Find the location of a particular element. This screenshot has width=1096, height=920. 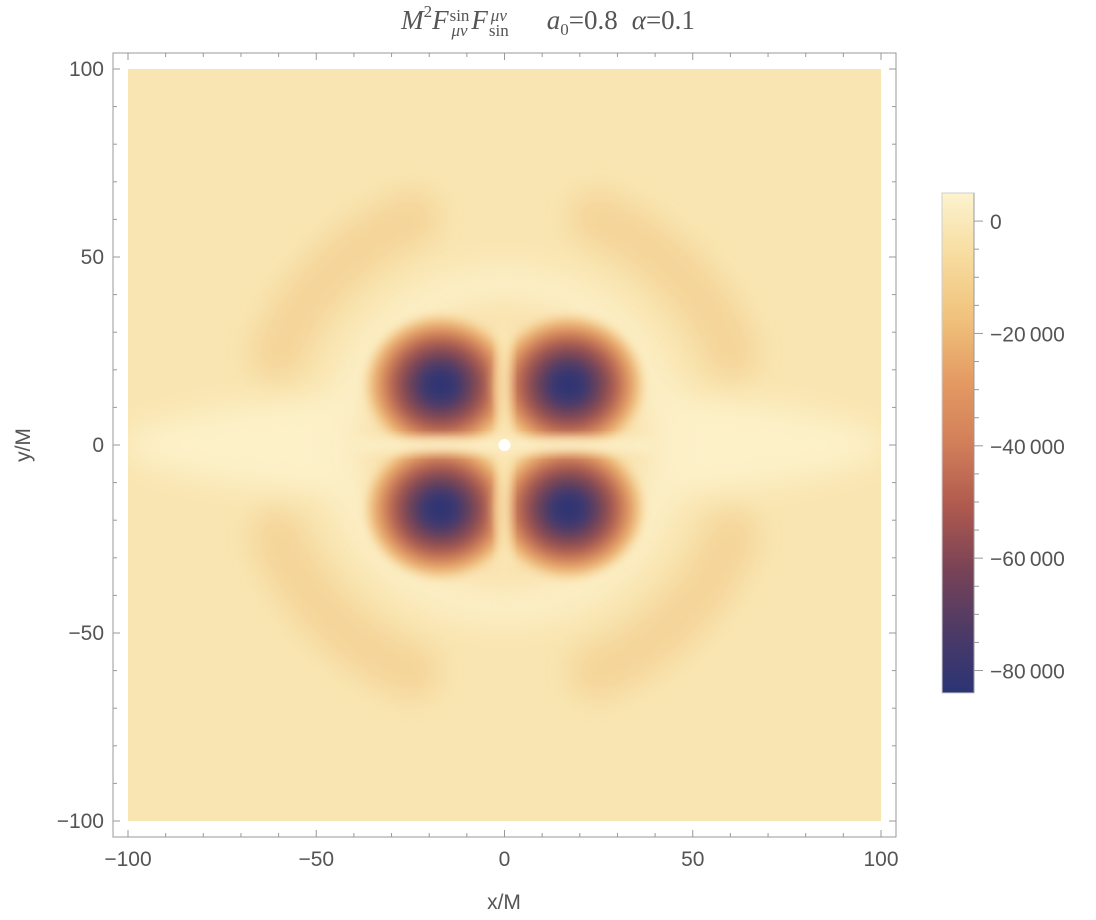

horizon-marker is located at coordinates (504, 445).